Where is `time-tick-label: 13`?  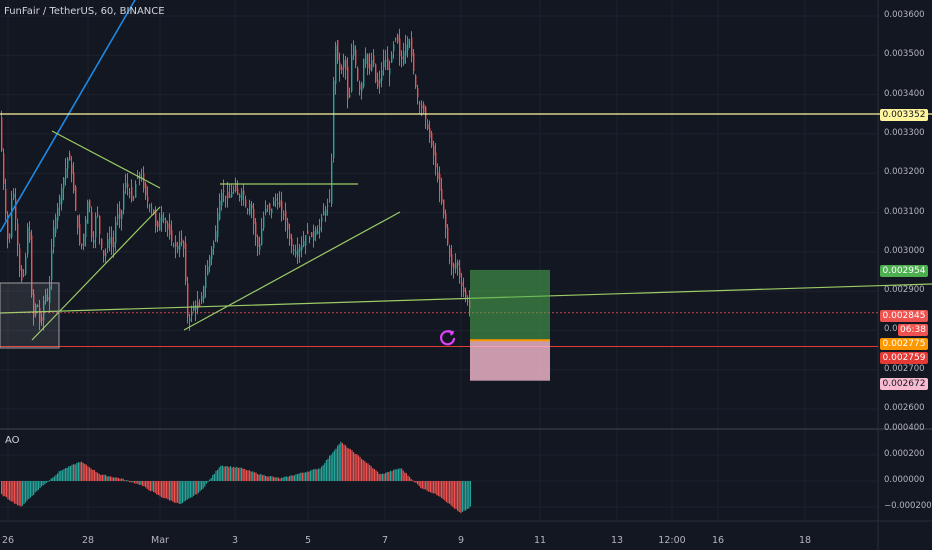 time-tick-label: 13 is located at coordinates (617, 540).